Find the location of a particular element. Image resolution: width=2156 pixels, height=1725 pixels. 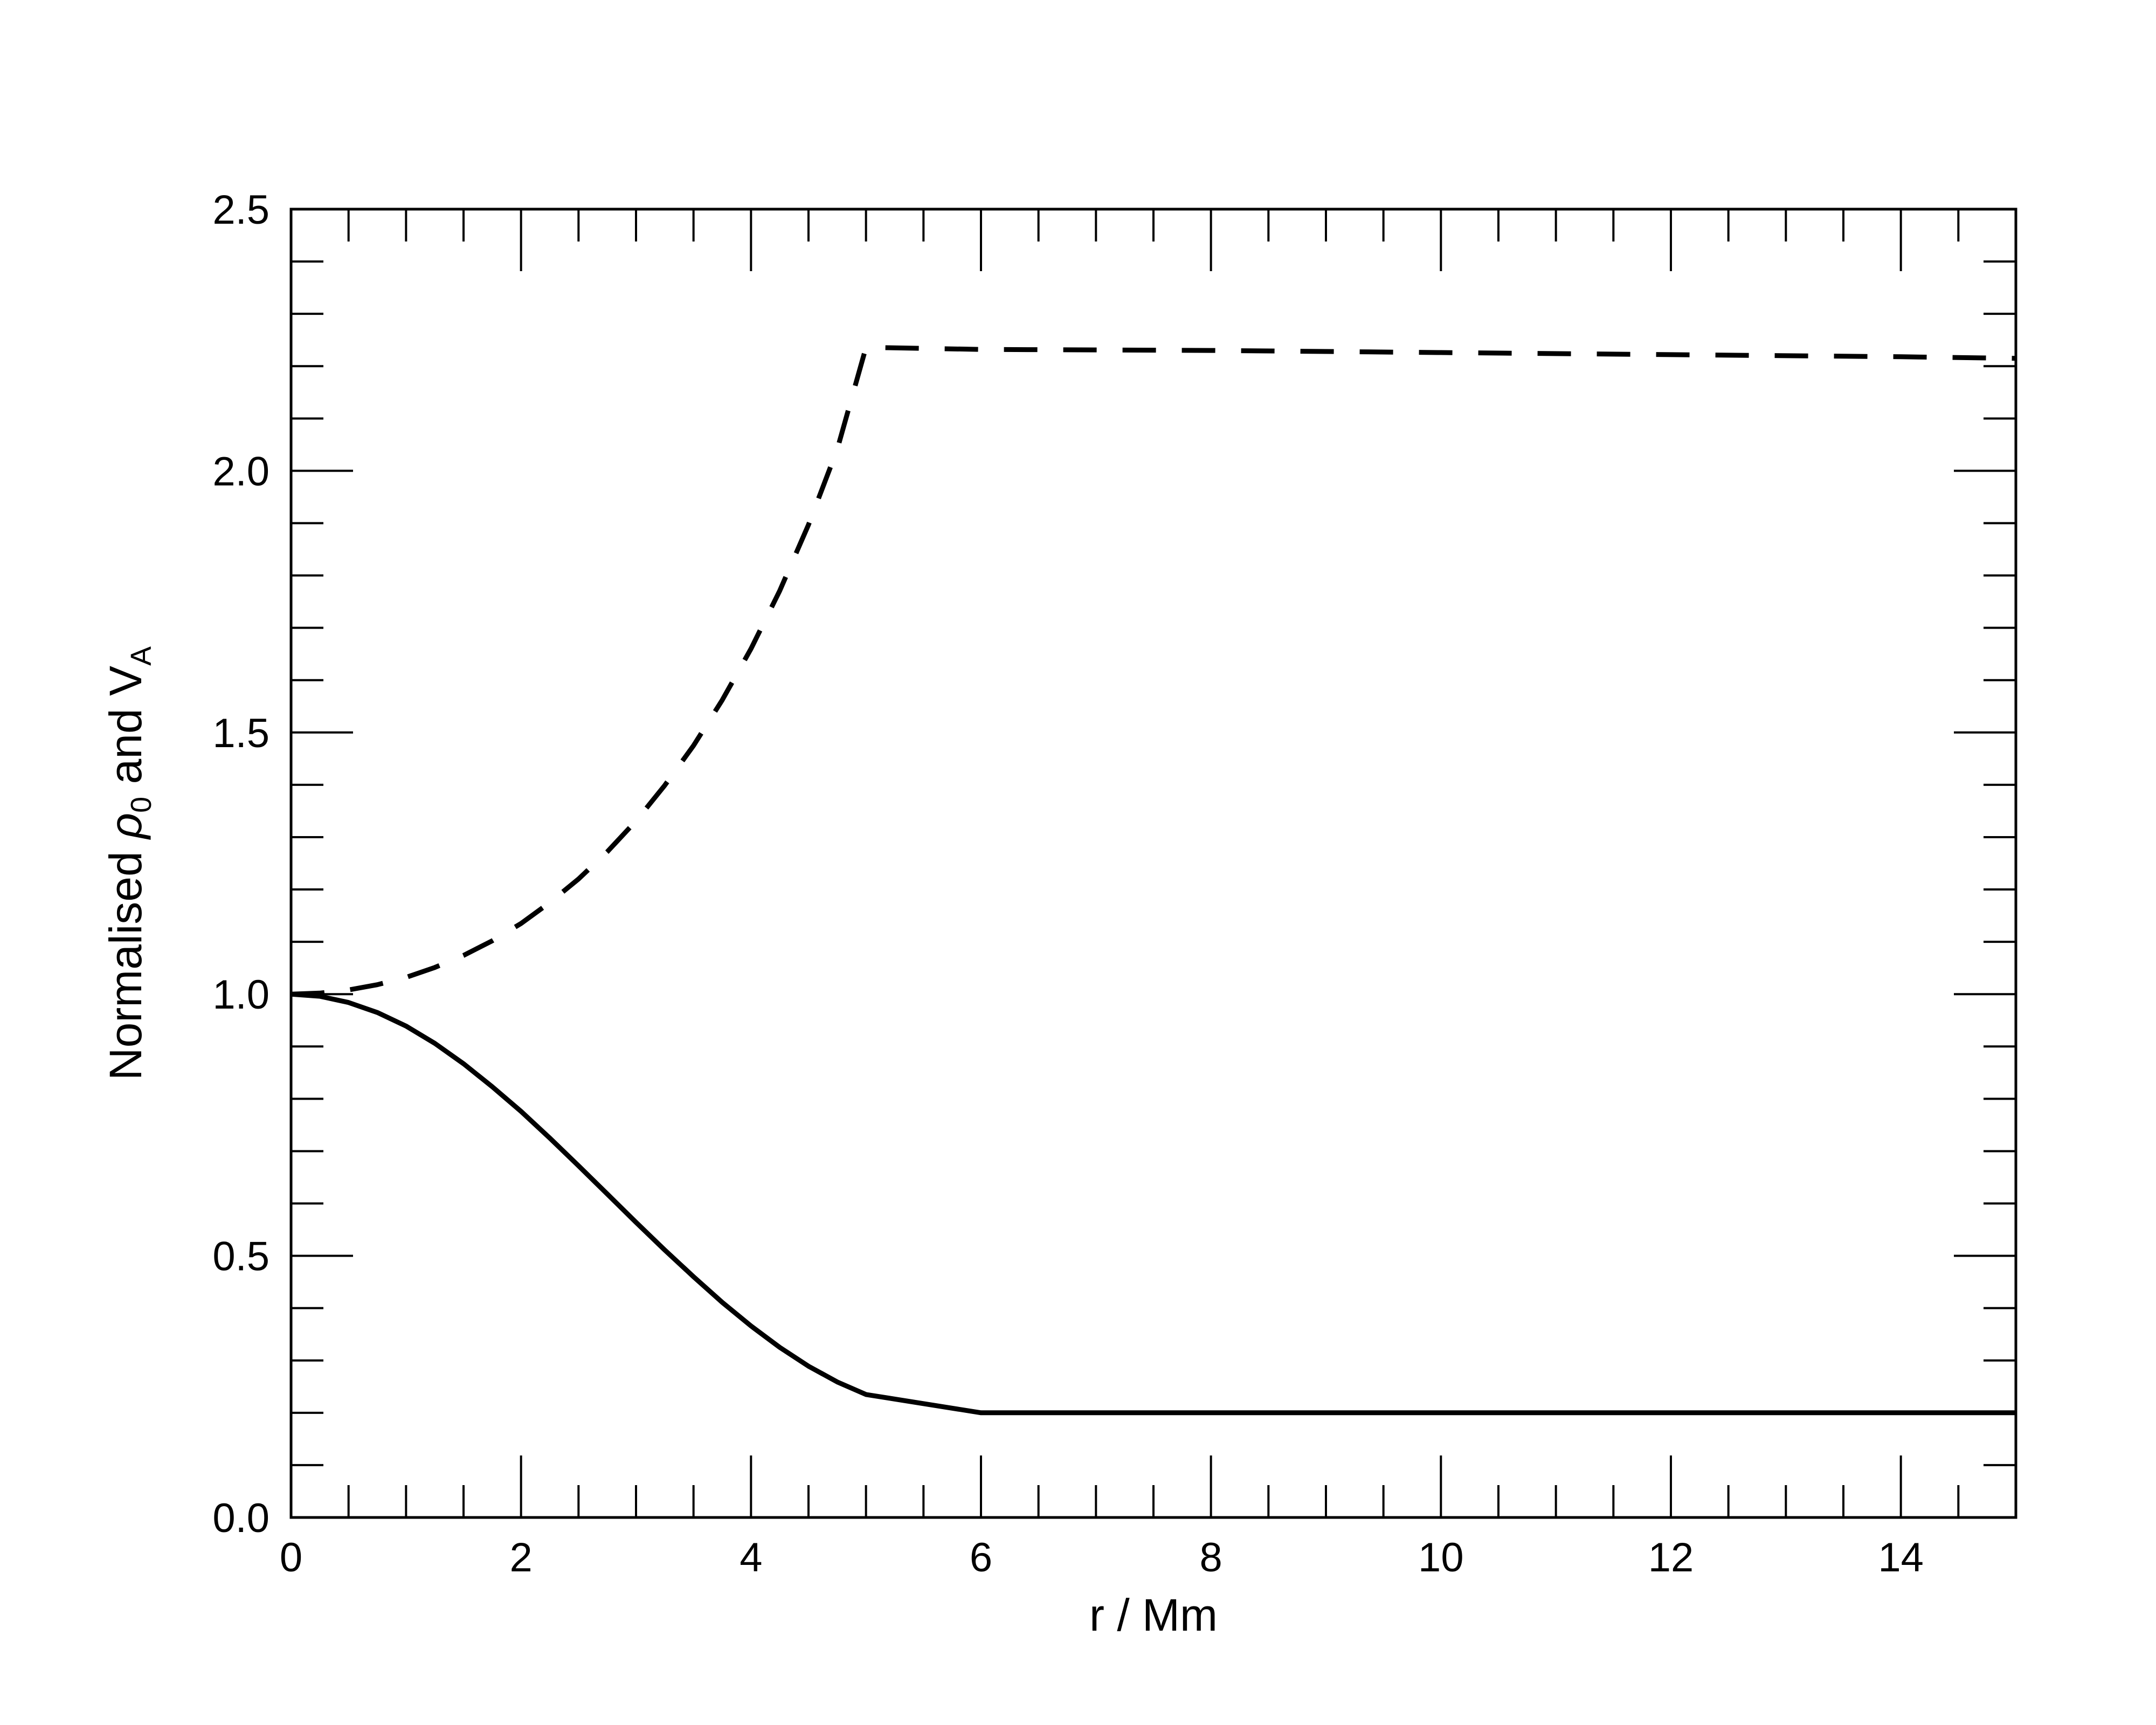

x-tick-label: 4 is located at coordinates (751, 1558).